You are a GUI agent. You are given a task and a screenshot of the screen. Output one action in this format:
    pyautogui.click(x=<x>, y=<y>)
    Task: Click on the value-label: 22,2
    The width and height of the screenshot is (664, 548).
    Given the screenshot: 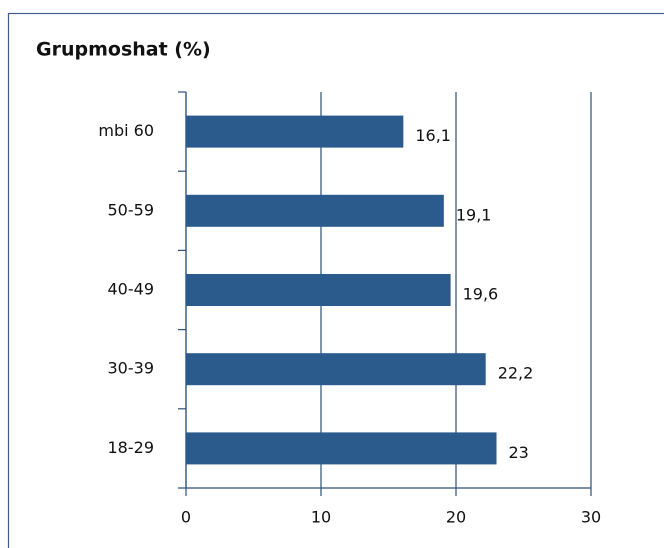 What is the action you would take?
    pyautogui.click(x=516, y=373)
    